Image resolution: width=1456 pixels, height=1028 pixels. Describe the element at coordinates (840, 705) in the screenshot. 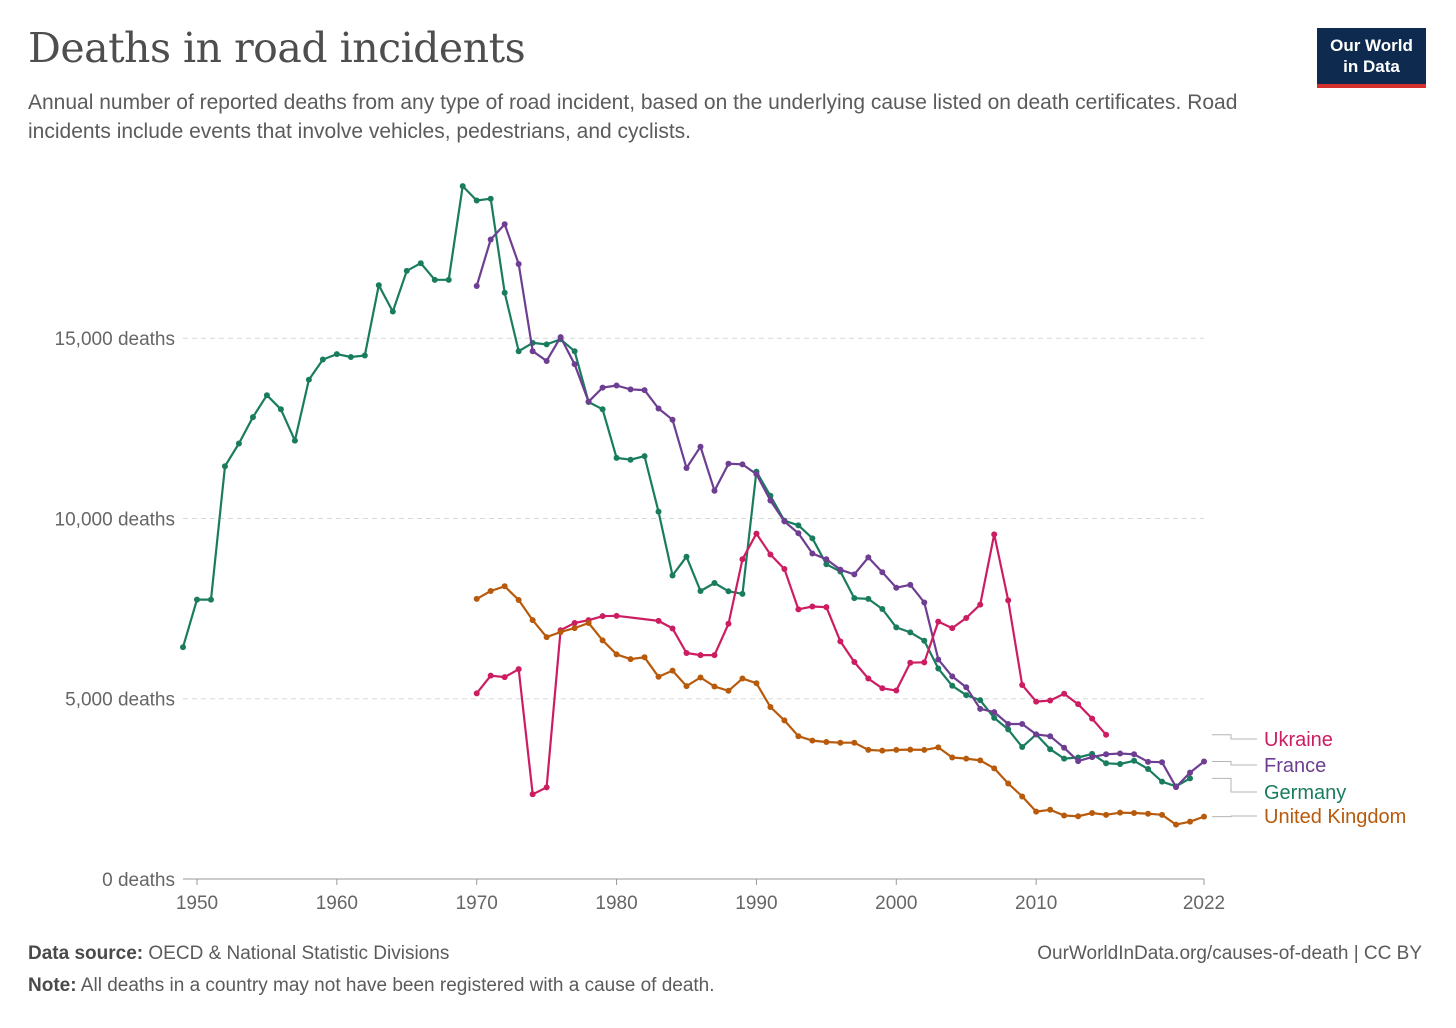

I see `series-united-kingdom` at that location.